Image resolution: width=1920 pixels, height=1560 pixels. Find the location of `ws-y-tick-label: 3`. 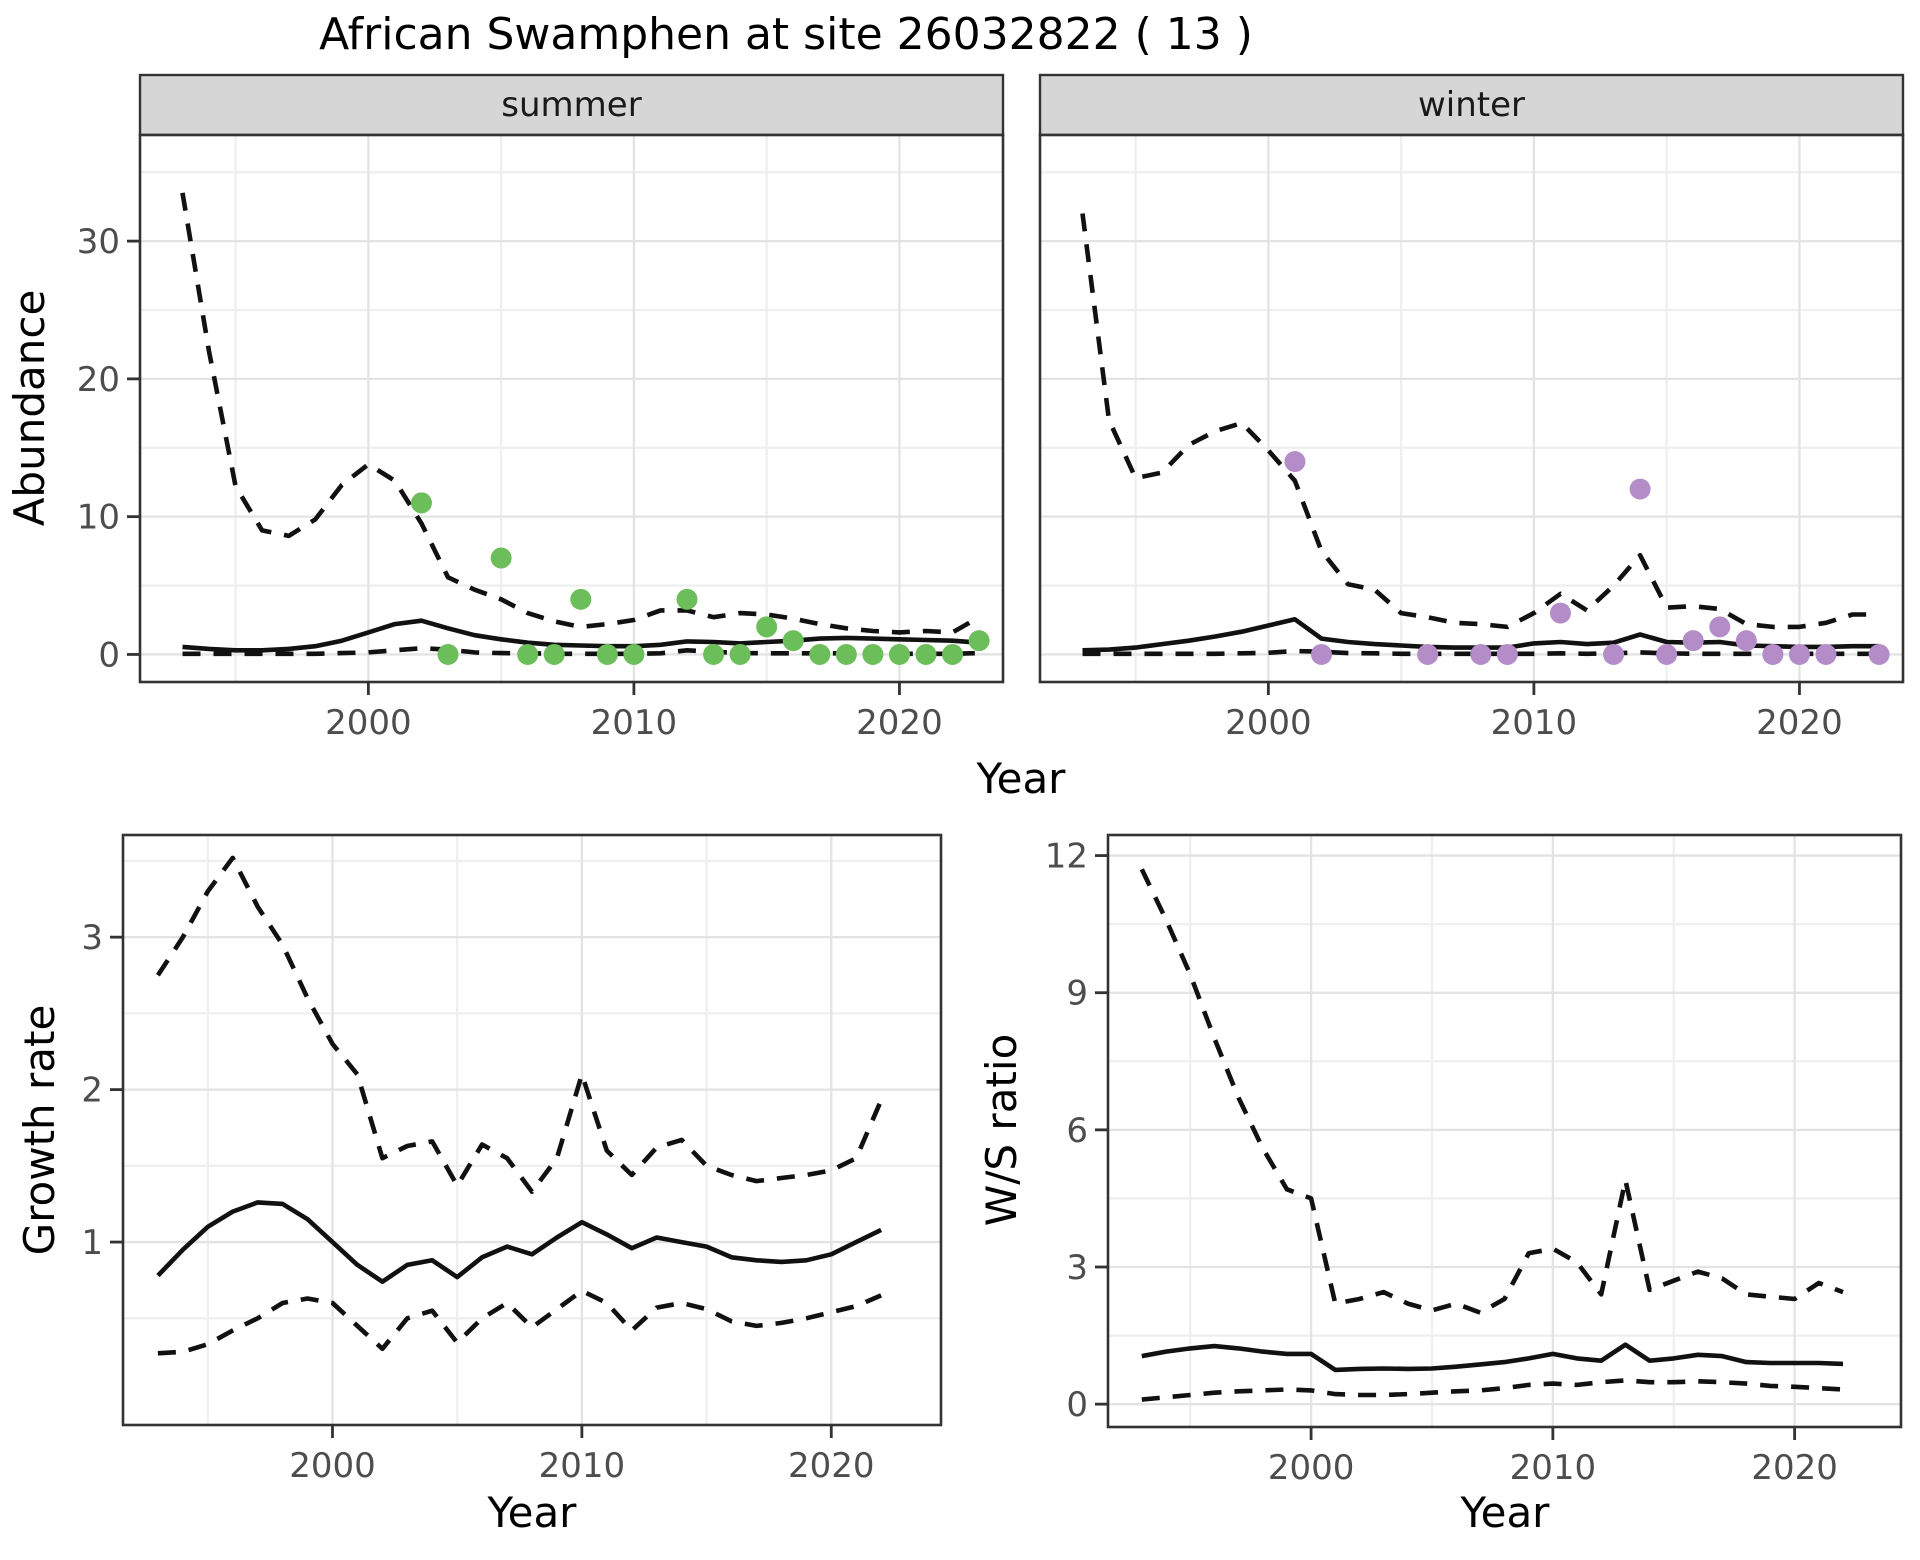

ws-y-tick-label: 3 is located at coordinates (1077, 1268).